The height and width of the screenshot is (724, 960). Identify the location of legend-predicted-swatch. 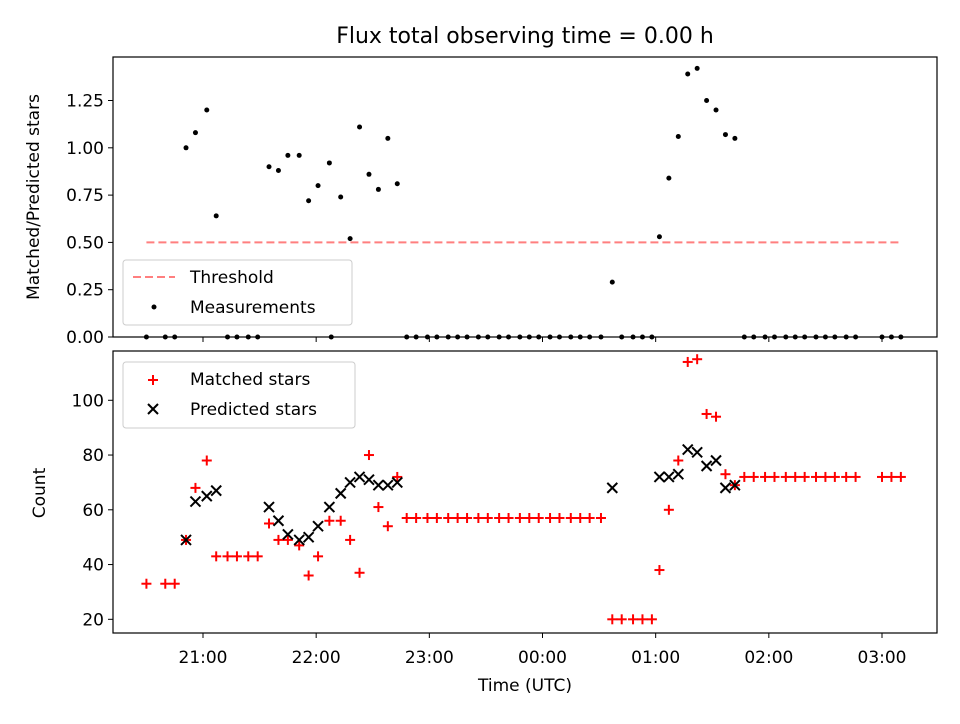
(153, 409).